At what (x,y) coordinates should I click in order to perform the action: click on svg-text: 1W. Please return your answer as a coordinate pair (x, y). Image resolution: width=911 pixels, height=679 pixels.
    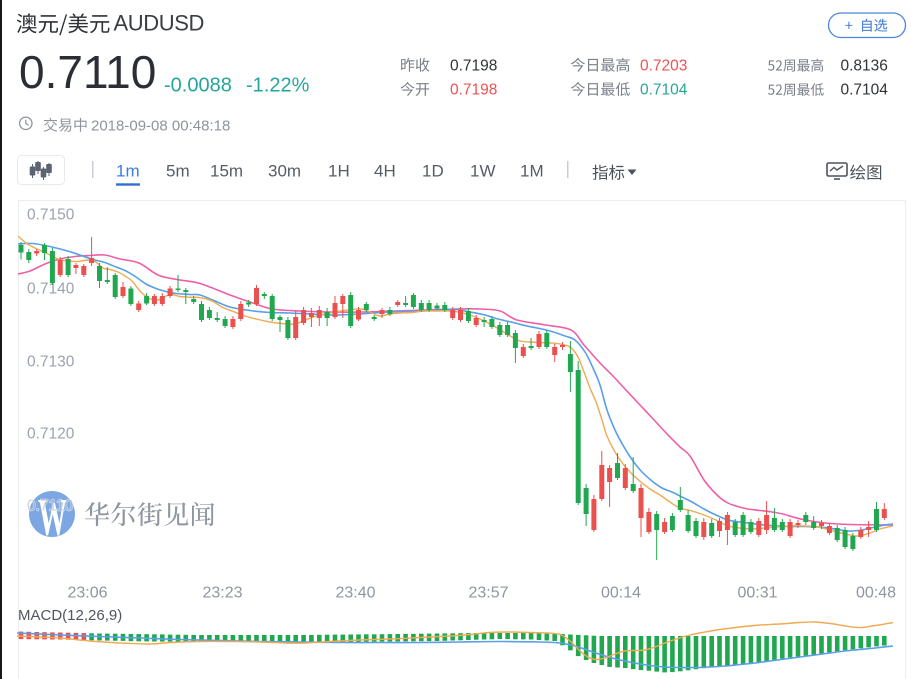
    Looking at the image, I should click on (483, 171).